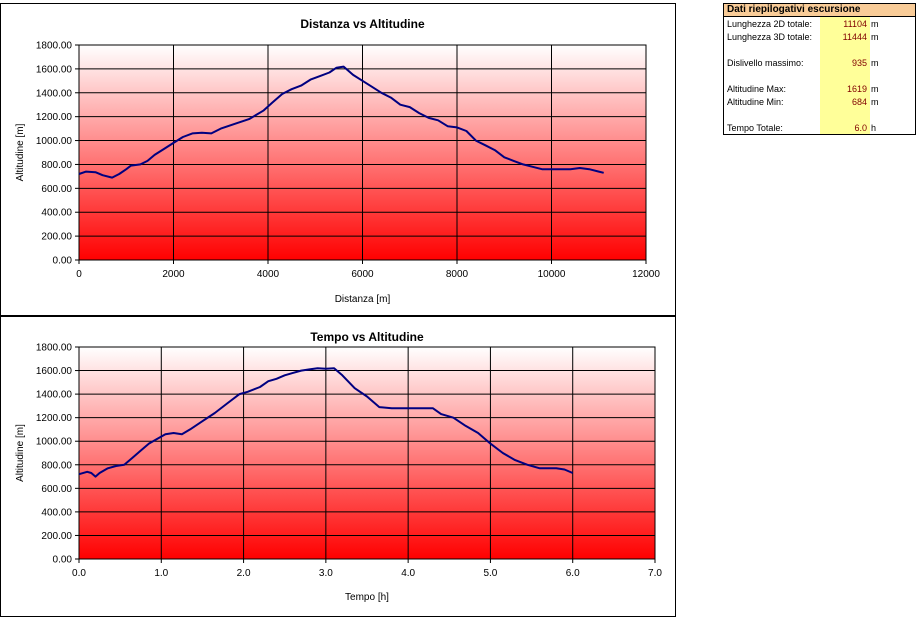  I want to click on summary-row-altitude-max: Altitudine Max: 1619 m, so click(819, 89).